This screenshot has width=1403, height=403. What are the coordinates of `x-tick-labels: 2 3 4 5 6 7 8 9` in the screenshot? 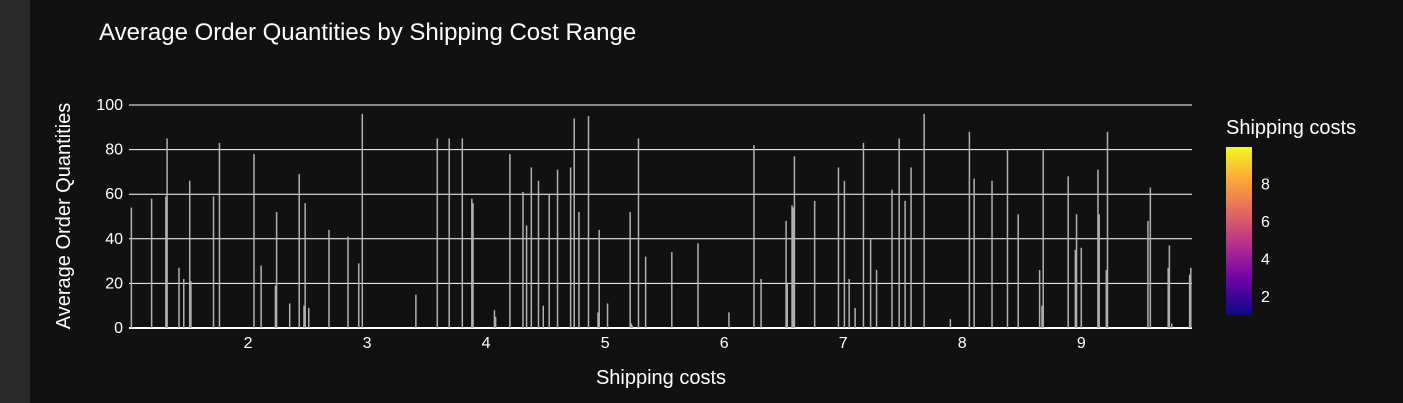 It's located at (665, 343).